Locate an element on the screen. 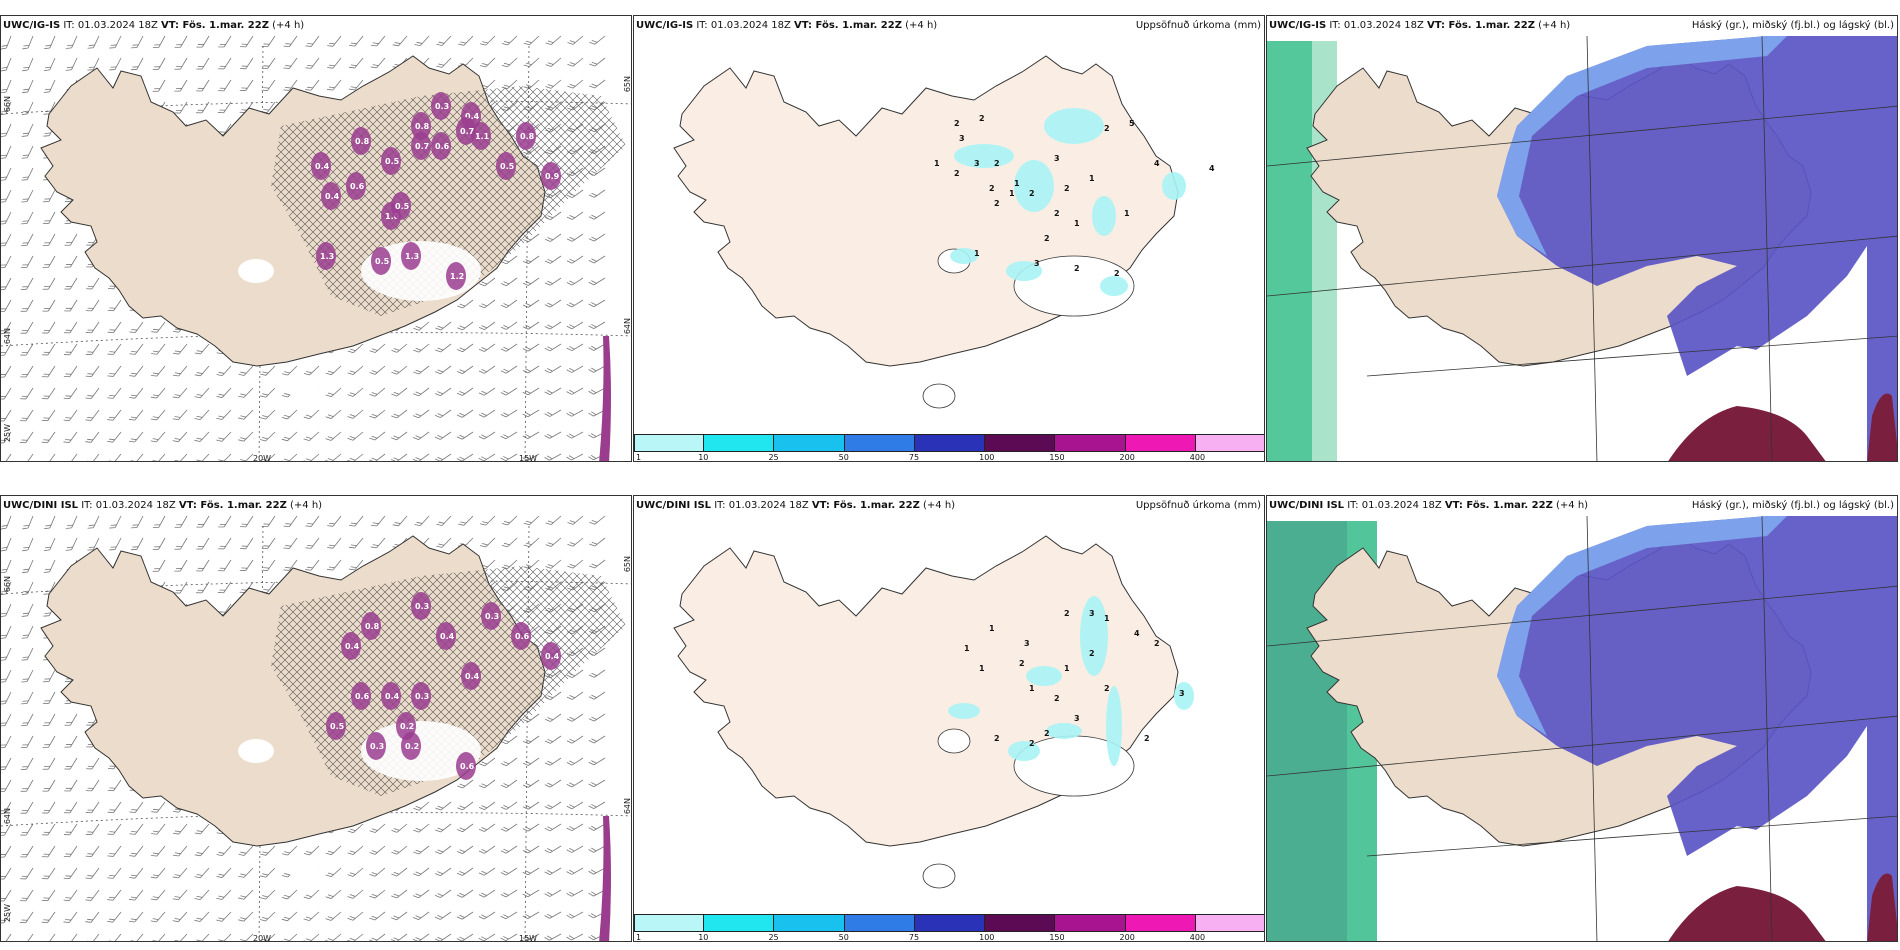 The width and height of the screenshot is (1900, 950). colorbar-tick-label: 10 is located at coordinates (703, 937).